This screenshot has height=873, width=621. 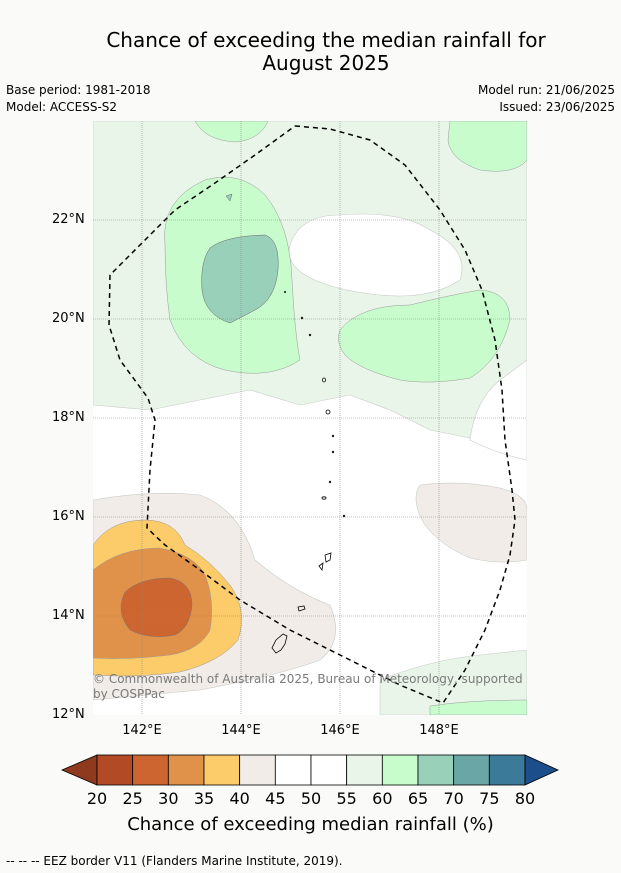 What do you see at coordinates (68, 714) in the screenshot?
I see `lat-label-12: 12°N` at bounding box center [68, 714].